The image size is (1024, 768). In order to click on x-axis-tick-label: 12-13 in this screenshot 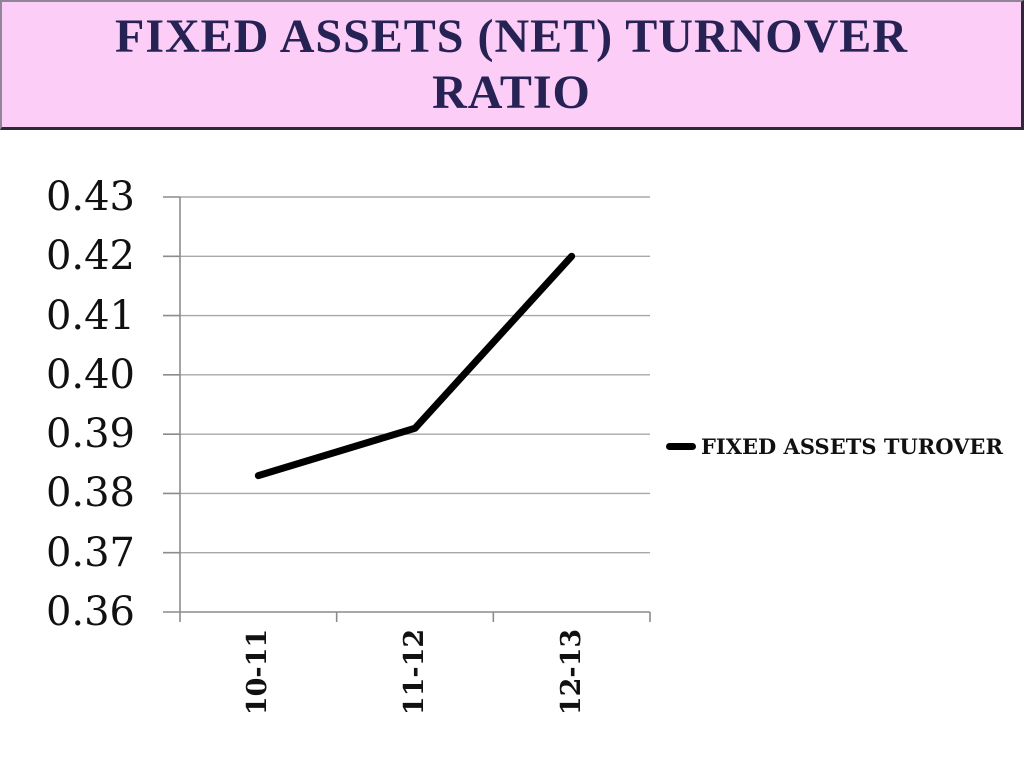, I will do `click(571, 672)`.